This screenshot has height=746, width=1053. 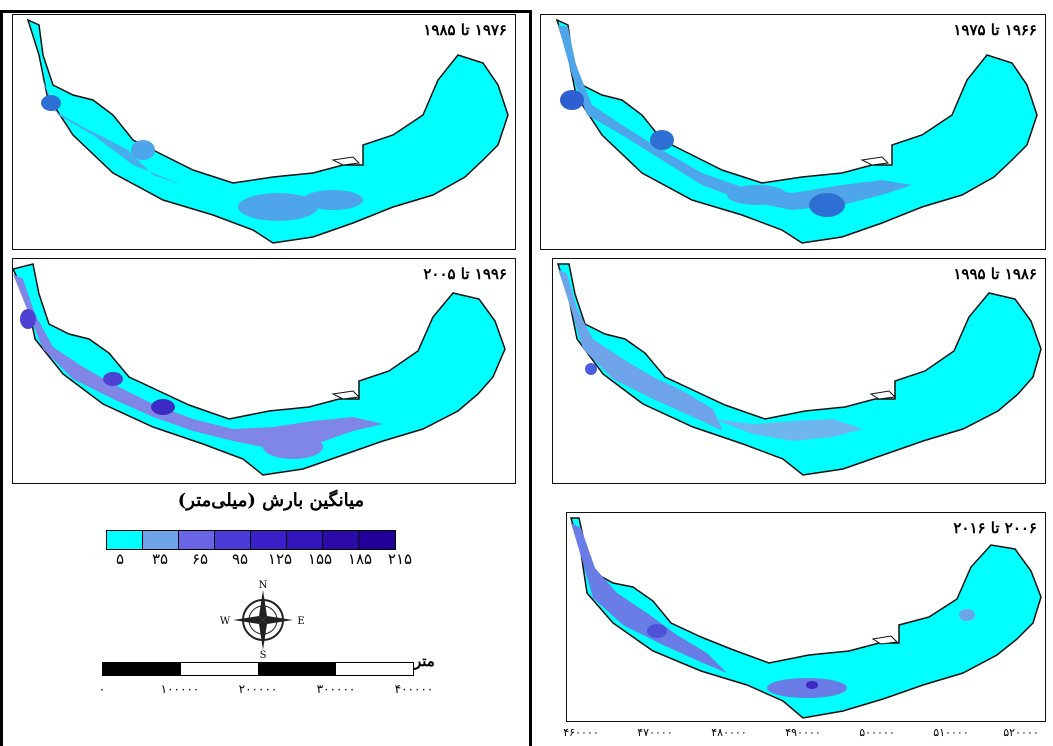 What do you see at coordinates (225, 621) in the screenshot?
I see `compass-w: W` at bounding box center [225, 621].